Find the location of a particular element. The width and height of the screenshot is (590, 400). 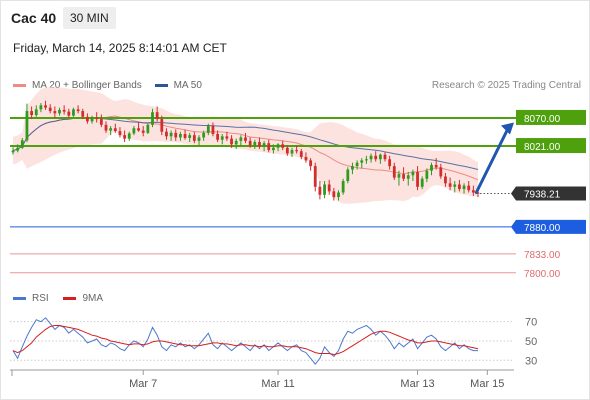

projection-arrow-shaft is located at coordinates (492, 160).